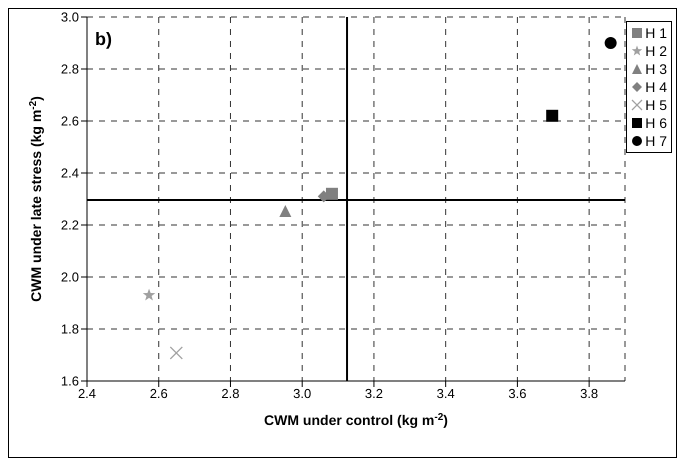  I want to click on x-tick-label: 2.6, so click(159, 394).